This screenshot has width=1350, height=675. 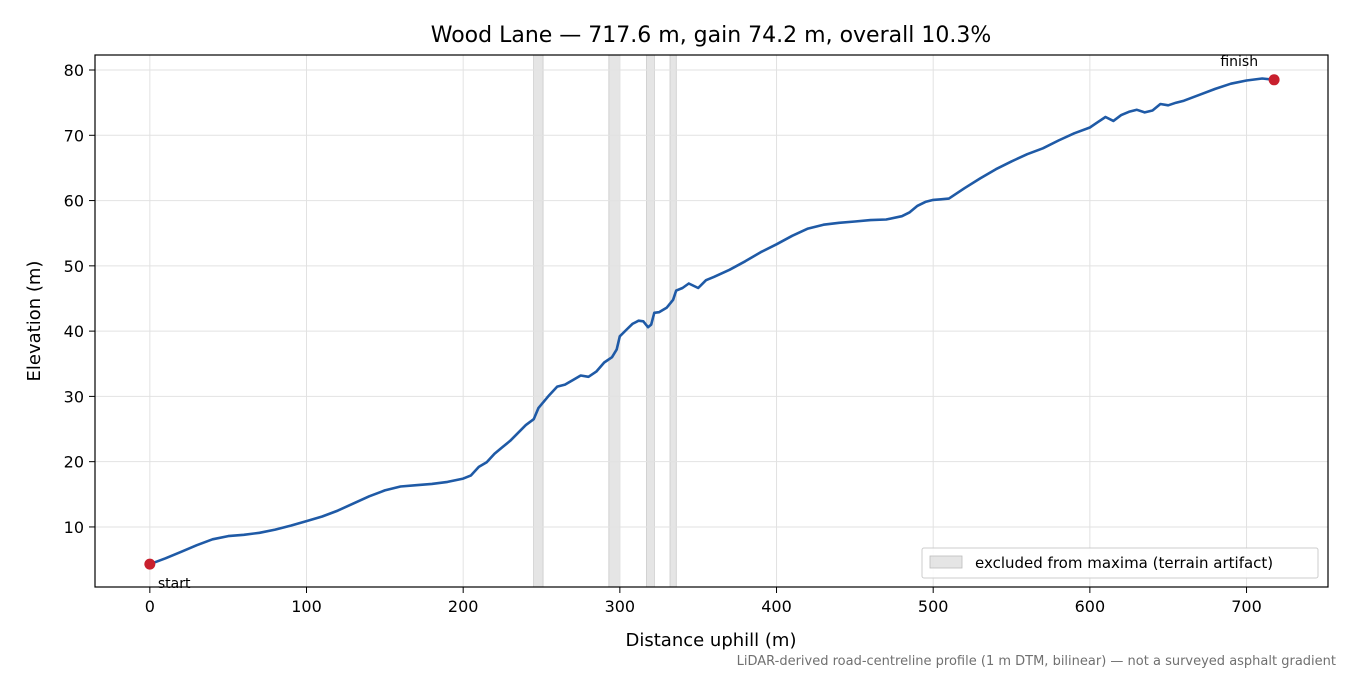 What do you see at coordinates (620, 606) in the screenshot?
I see `x-tick-label: 300` at bounding box center [620, 606].